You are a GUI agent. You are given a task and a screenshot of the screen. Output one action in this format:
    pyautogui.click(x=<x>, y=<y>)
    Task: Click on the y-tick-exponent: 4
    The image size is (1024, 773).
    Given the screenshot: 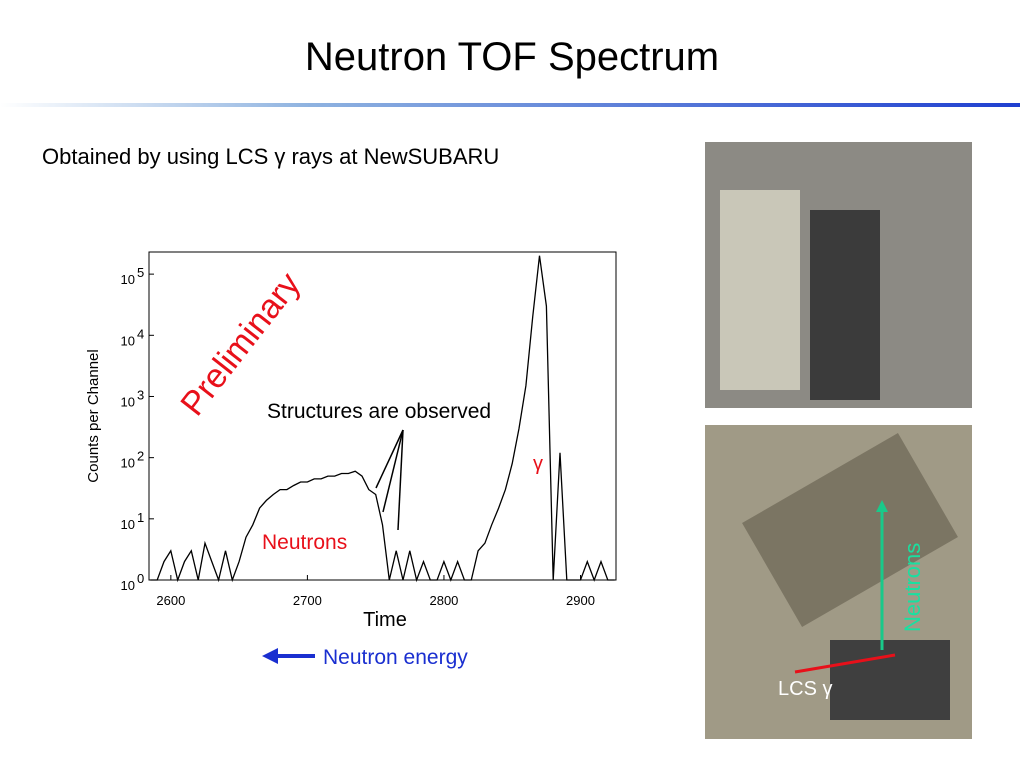 What is the action you would take?
    pyautogui.click(x=140, y=333)
    